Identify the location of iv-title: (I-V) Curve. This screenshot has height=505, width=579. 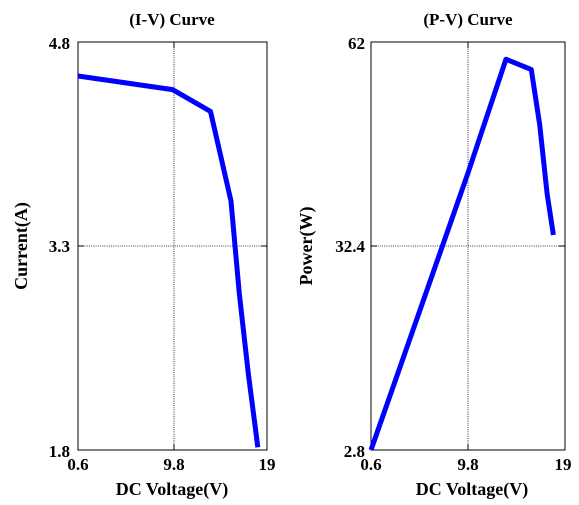
(172, 19).